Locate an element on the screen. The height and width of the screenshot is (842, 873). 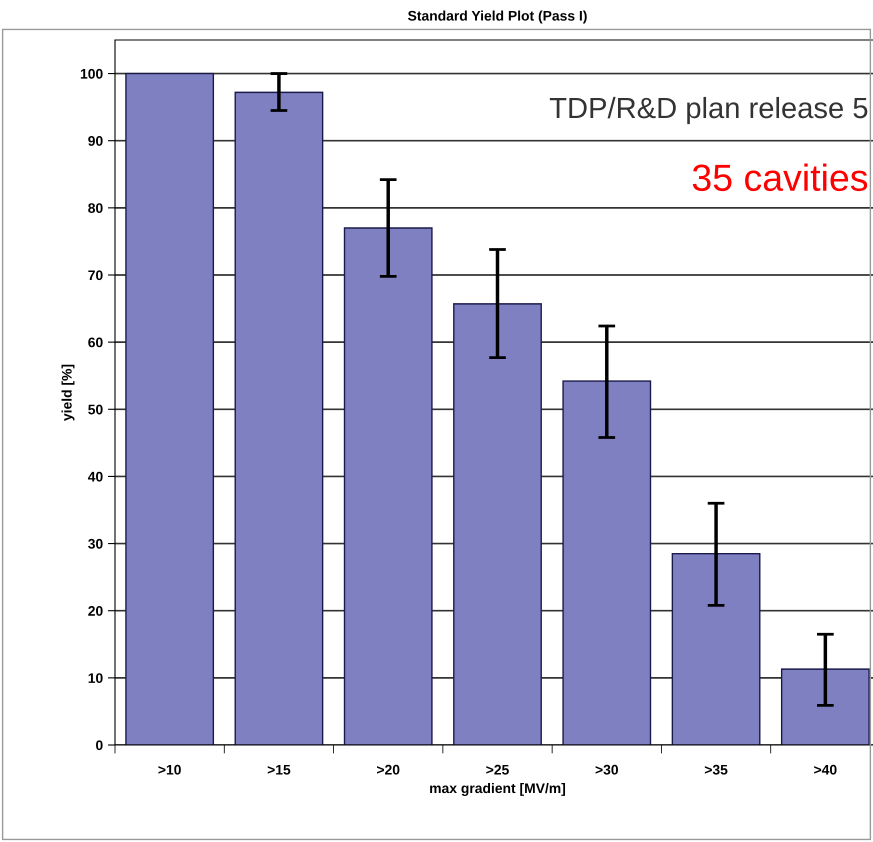
y-tick-label: 100 is located at coordinates (91, 73).